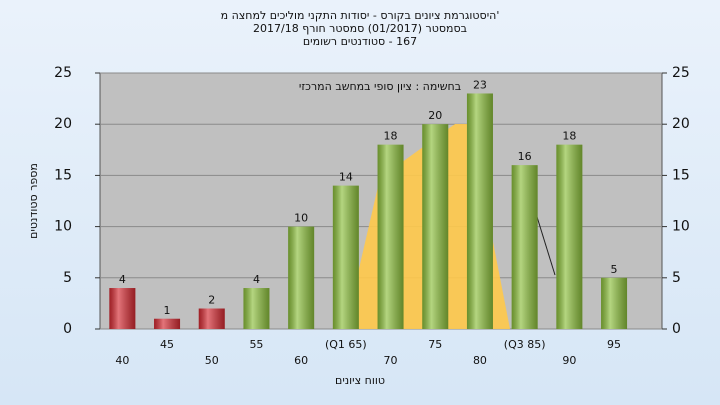  I want to click on y2-tick-label: 10, so click(681, 227).